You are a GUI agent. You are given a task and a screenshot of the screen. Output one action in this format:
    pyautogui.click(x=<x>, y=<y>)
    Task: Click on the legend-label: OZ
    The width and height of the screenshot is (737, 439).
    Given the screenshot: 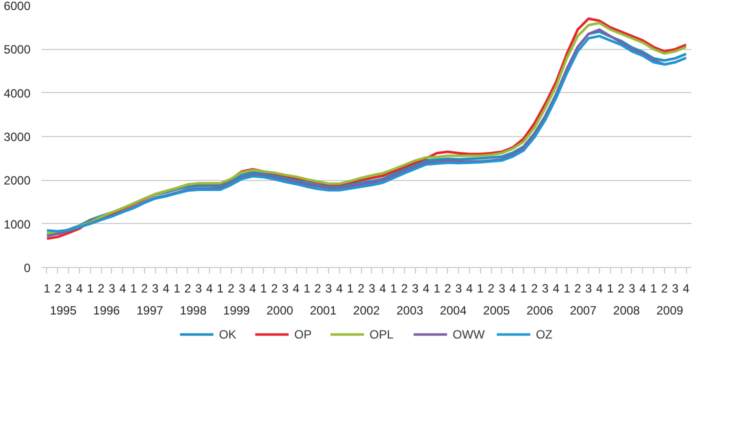 What is the action you would take?
    pyautogui.click(x=544, y=335)
    